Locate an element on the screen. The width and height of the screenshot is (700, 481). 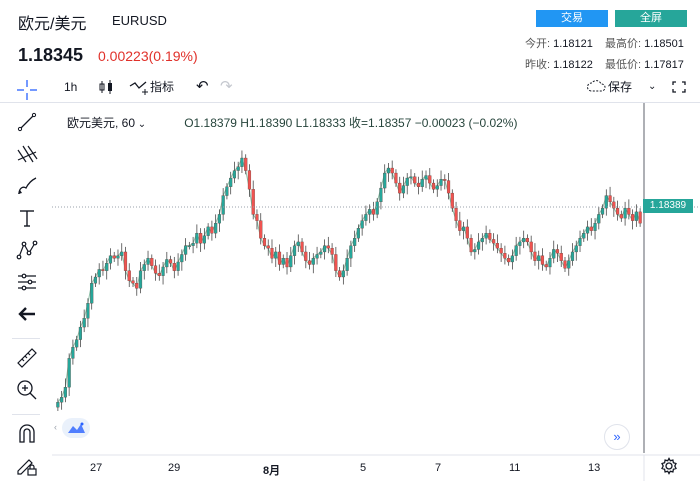
collapse-arrow-icon: ‹ is located at coordinates (55, 427).